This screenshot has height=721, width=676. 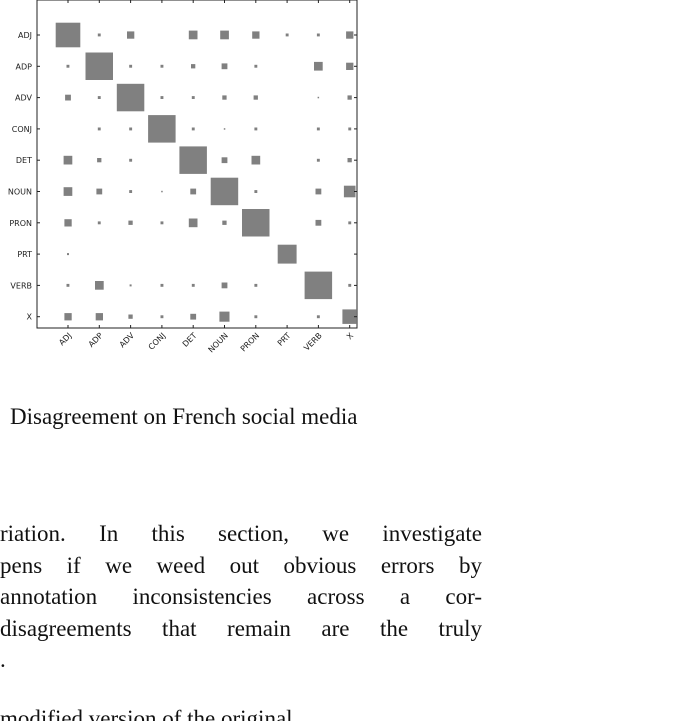 What do you see at coordinates (21, 285) in the screenshot?
I see `y-tick-label: VERB` at bounding box center [21, 285].